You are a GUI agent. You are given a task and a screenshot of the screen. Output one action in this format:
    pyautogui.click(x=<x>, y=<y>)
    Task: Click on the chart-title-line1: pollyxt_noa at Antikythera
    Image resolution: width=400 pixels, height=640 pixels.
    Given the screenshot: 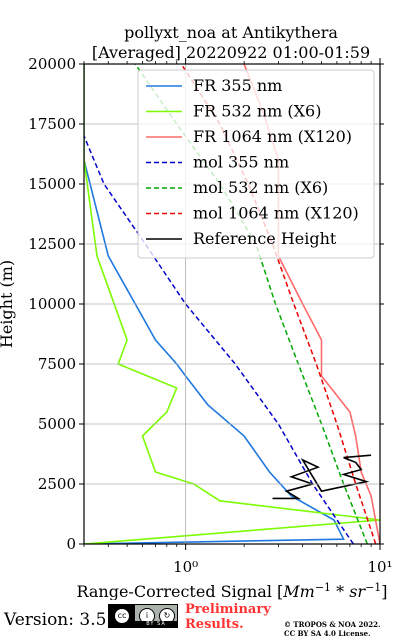 What is the action you would take?
    pyautogui.click(x=231, y=32)
    